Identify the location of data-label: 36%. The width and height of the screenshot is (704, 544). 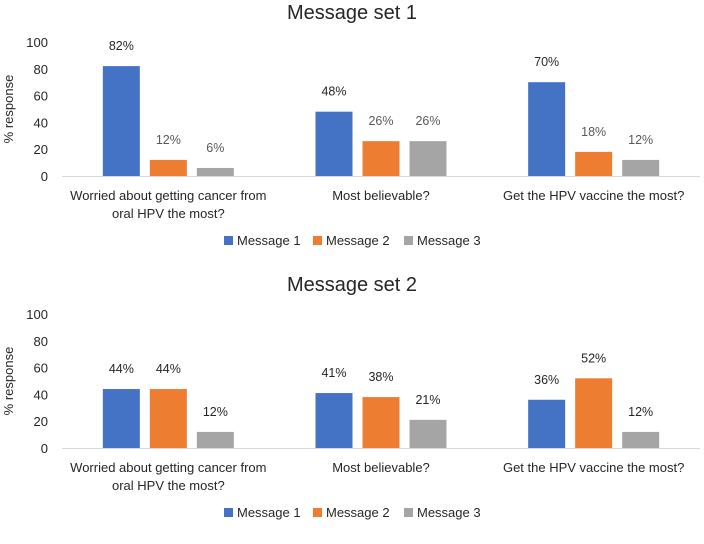
(546, 380).